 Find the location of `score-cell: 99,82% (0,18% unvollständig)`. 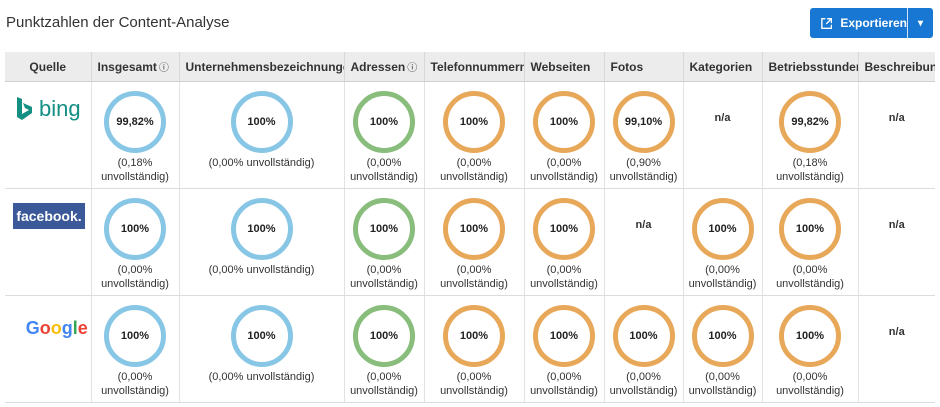

score-cell: 99,82% (0,18% unvollständig) is located at coordinates (134, 135).